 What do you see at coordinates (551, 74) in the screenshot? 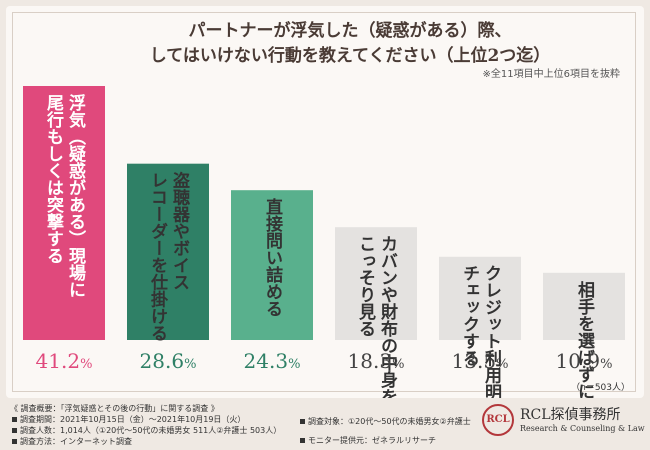
I see `excerpt-note: ※全11項目中上位6項目を抜粋` at bounding box center [551, 74].